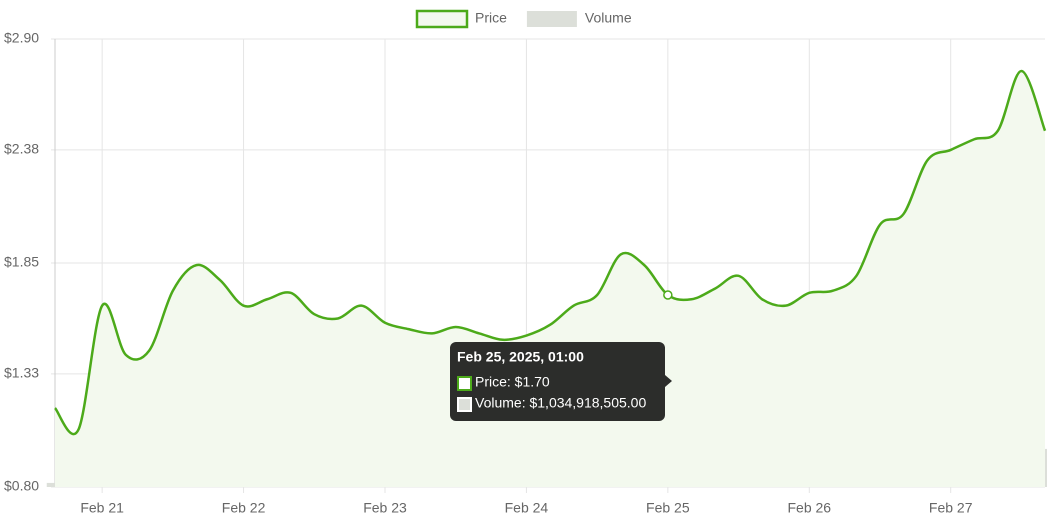  I want to click on tooltip-box, so click(557, 381).